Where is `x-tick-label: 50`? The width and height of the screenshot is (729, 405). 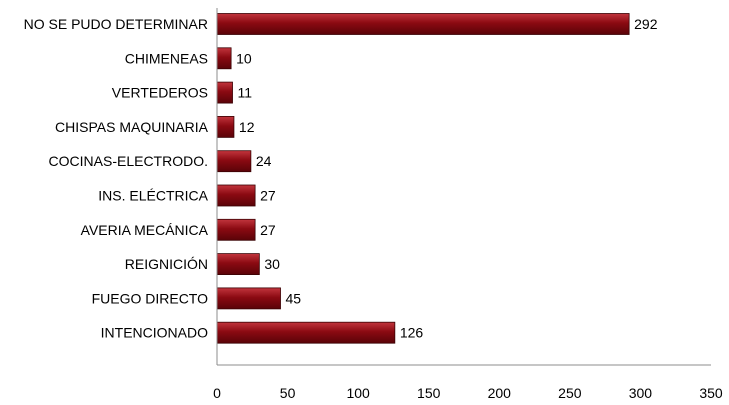
x-tick-label: 50 is located at coordinates (288, 393).